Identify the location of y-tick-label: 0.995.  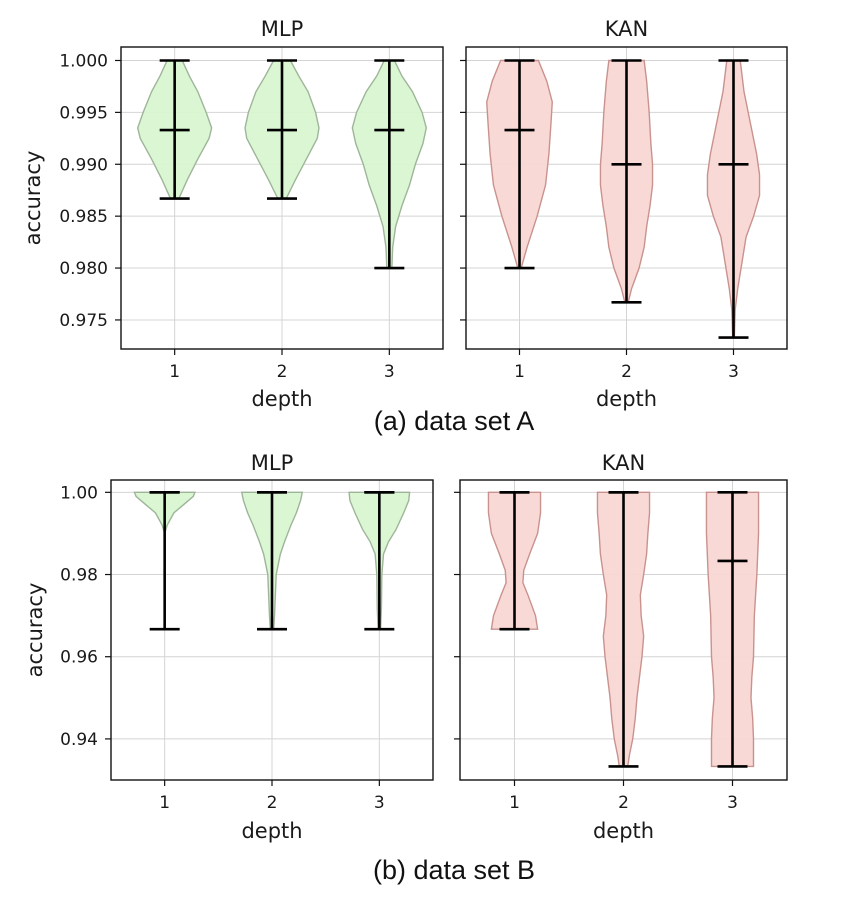
(83, 113).